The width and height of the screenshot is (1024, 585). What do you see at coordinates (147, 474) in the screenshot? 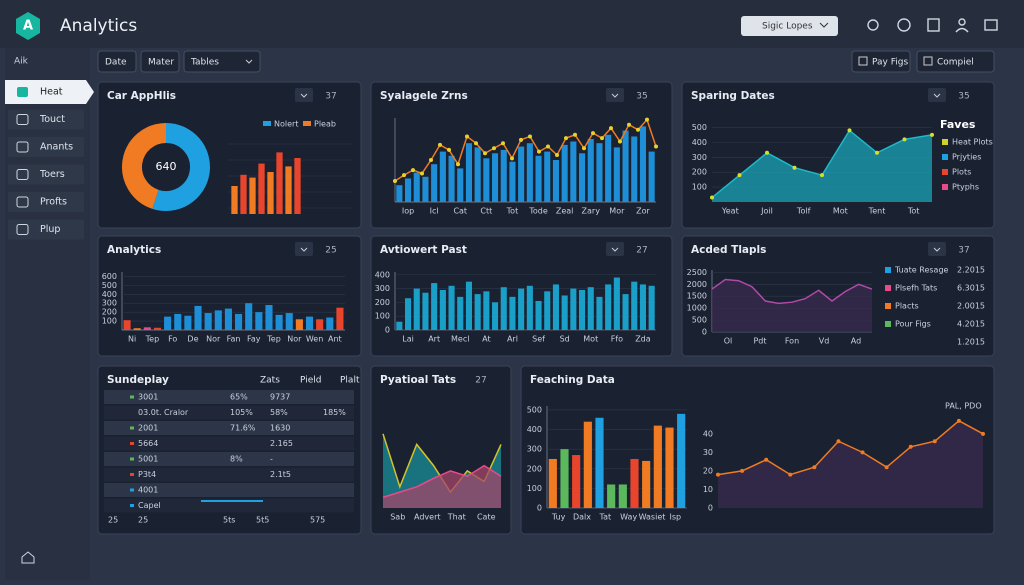
I see `table-cell: P3t4` at bounding box center [147, 474].